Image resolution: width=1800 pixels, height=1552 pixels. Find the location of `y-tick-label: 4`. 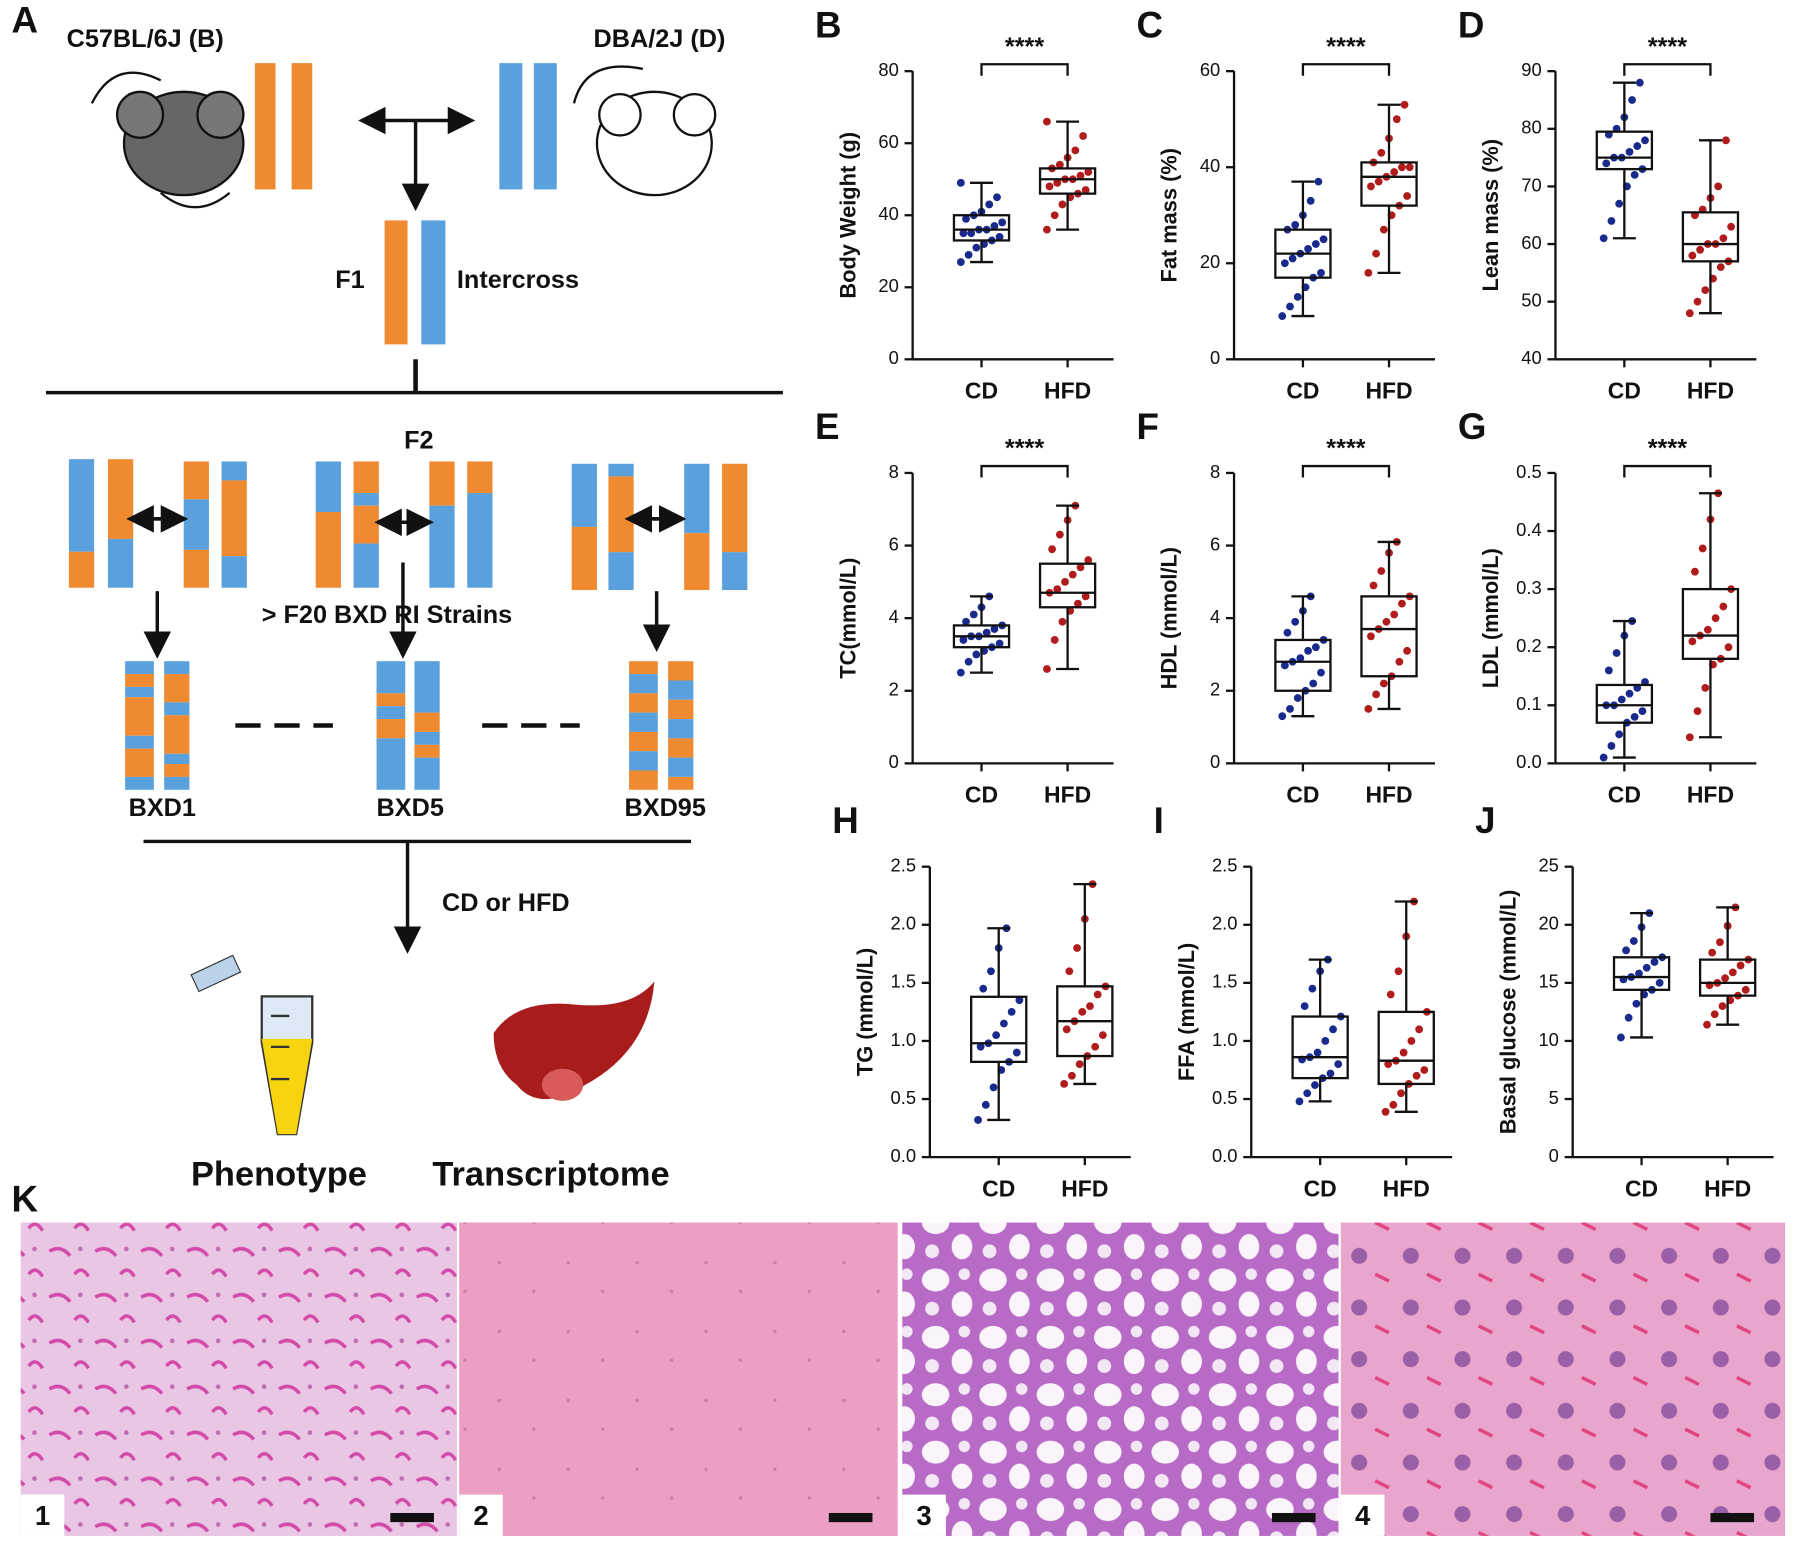

y-tick-label: 4 is located at coordinates (1215, 616).